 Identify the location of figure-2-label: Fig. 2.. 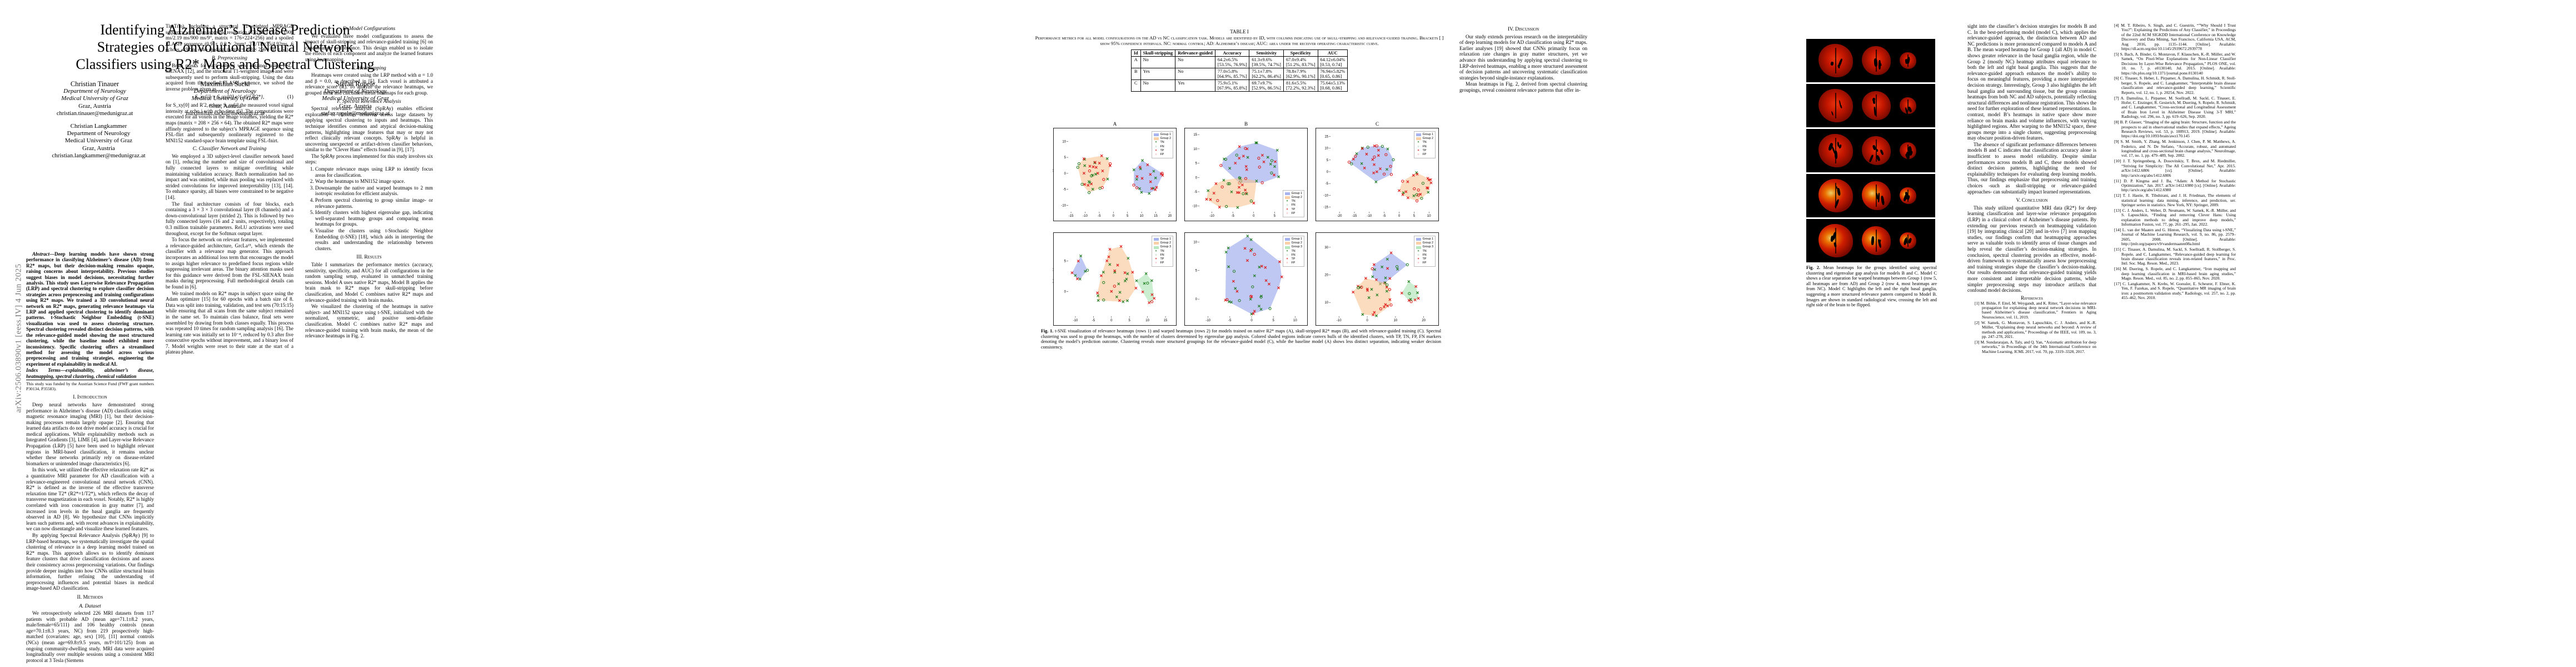
(1813, 267).